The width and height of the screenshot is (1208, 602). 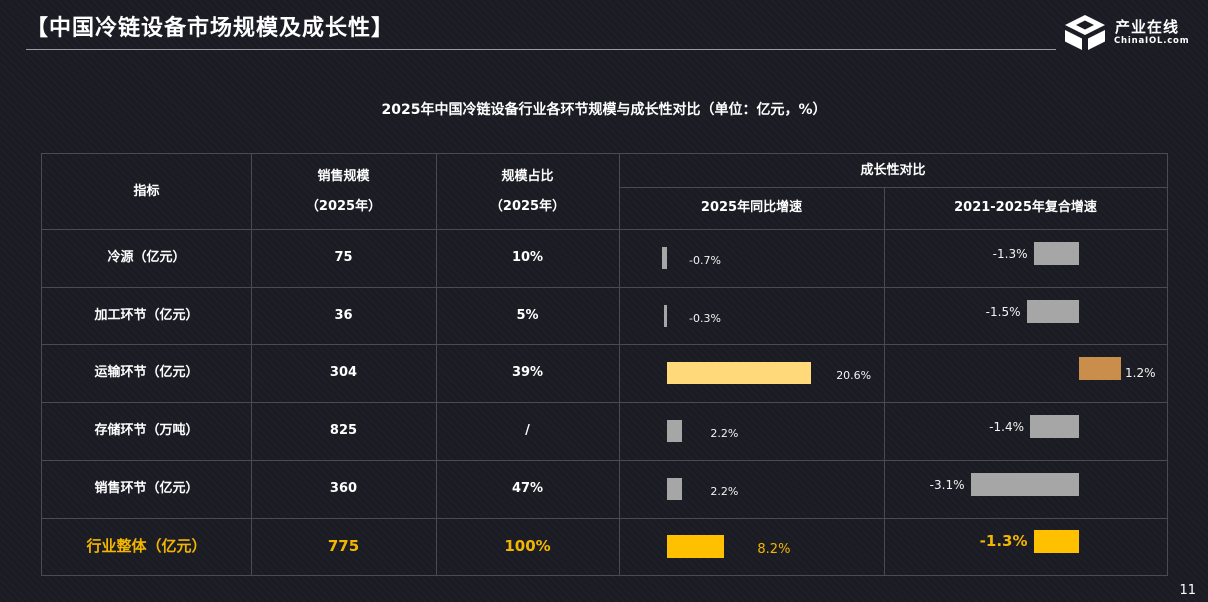 What do you see at coordinates (146, 430) in the screenshot?
I see `row-name-cell: 存储环节（万吨）` at bounding box center [146, 430].